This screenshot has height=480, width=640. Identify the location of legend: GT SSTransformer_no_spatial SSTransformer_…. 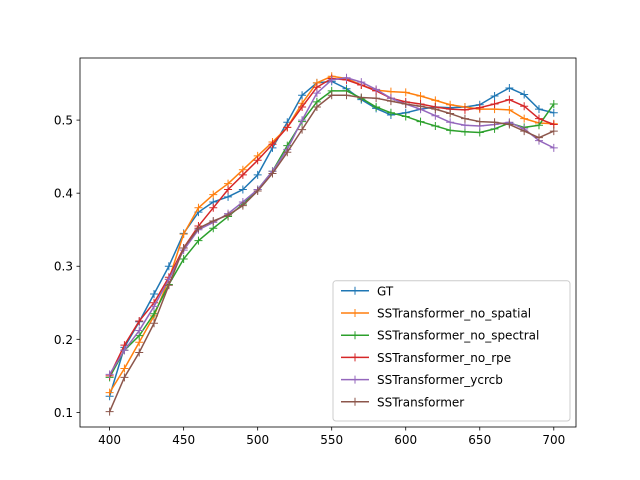
(451, 351).